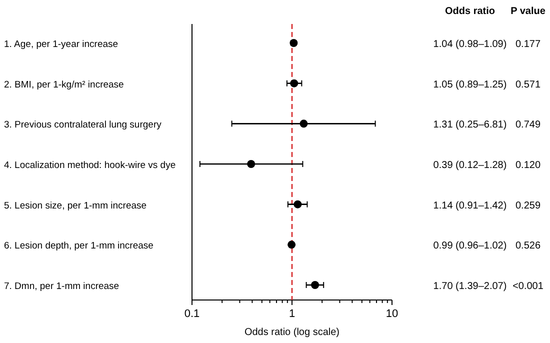 The height and width of the screenshot is (343, 550). I want to click on data-label: 1.31 (0.25–6.81), so click(470, 125).